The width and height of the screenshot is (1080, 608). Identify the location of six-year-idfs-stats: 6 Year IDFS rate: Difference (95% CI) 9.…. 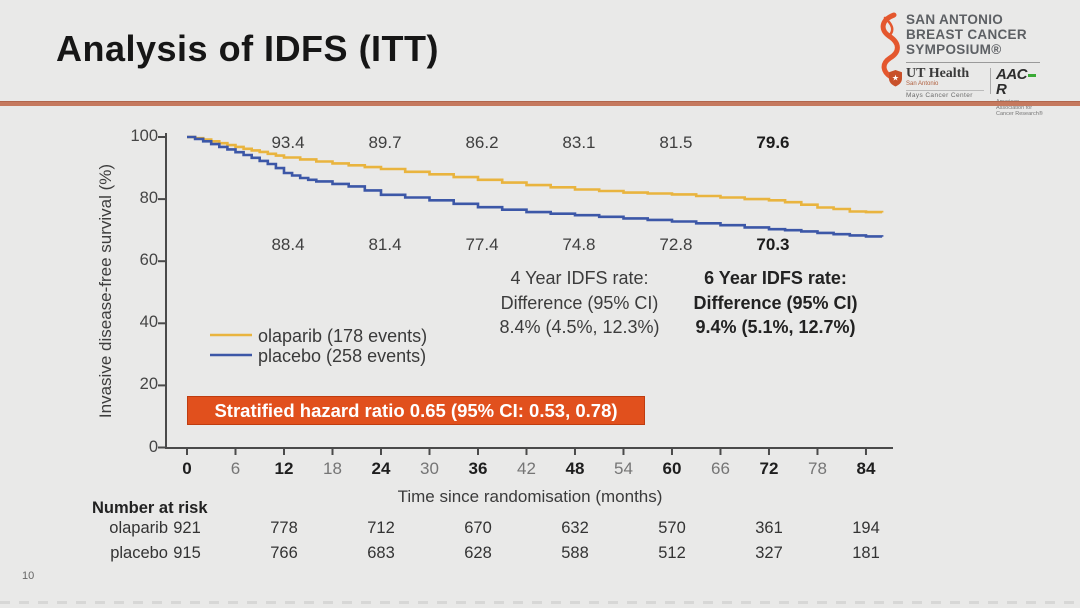
(775, 303).